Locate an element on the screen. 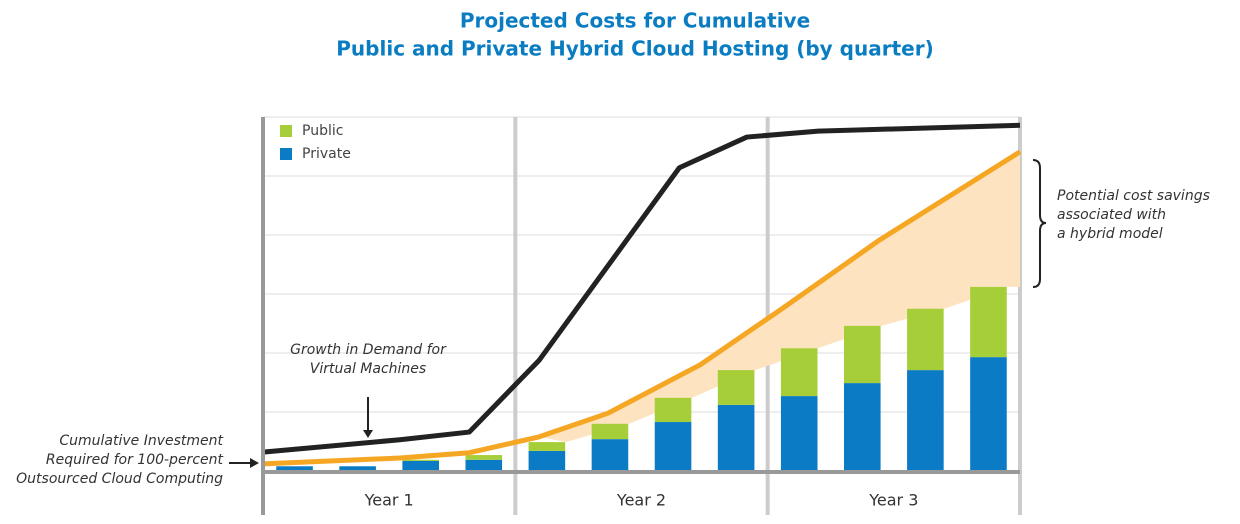  brace is located at coordinates (1039, 223).